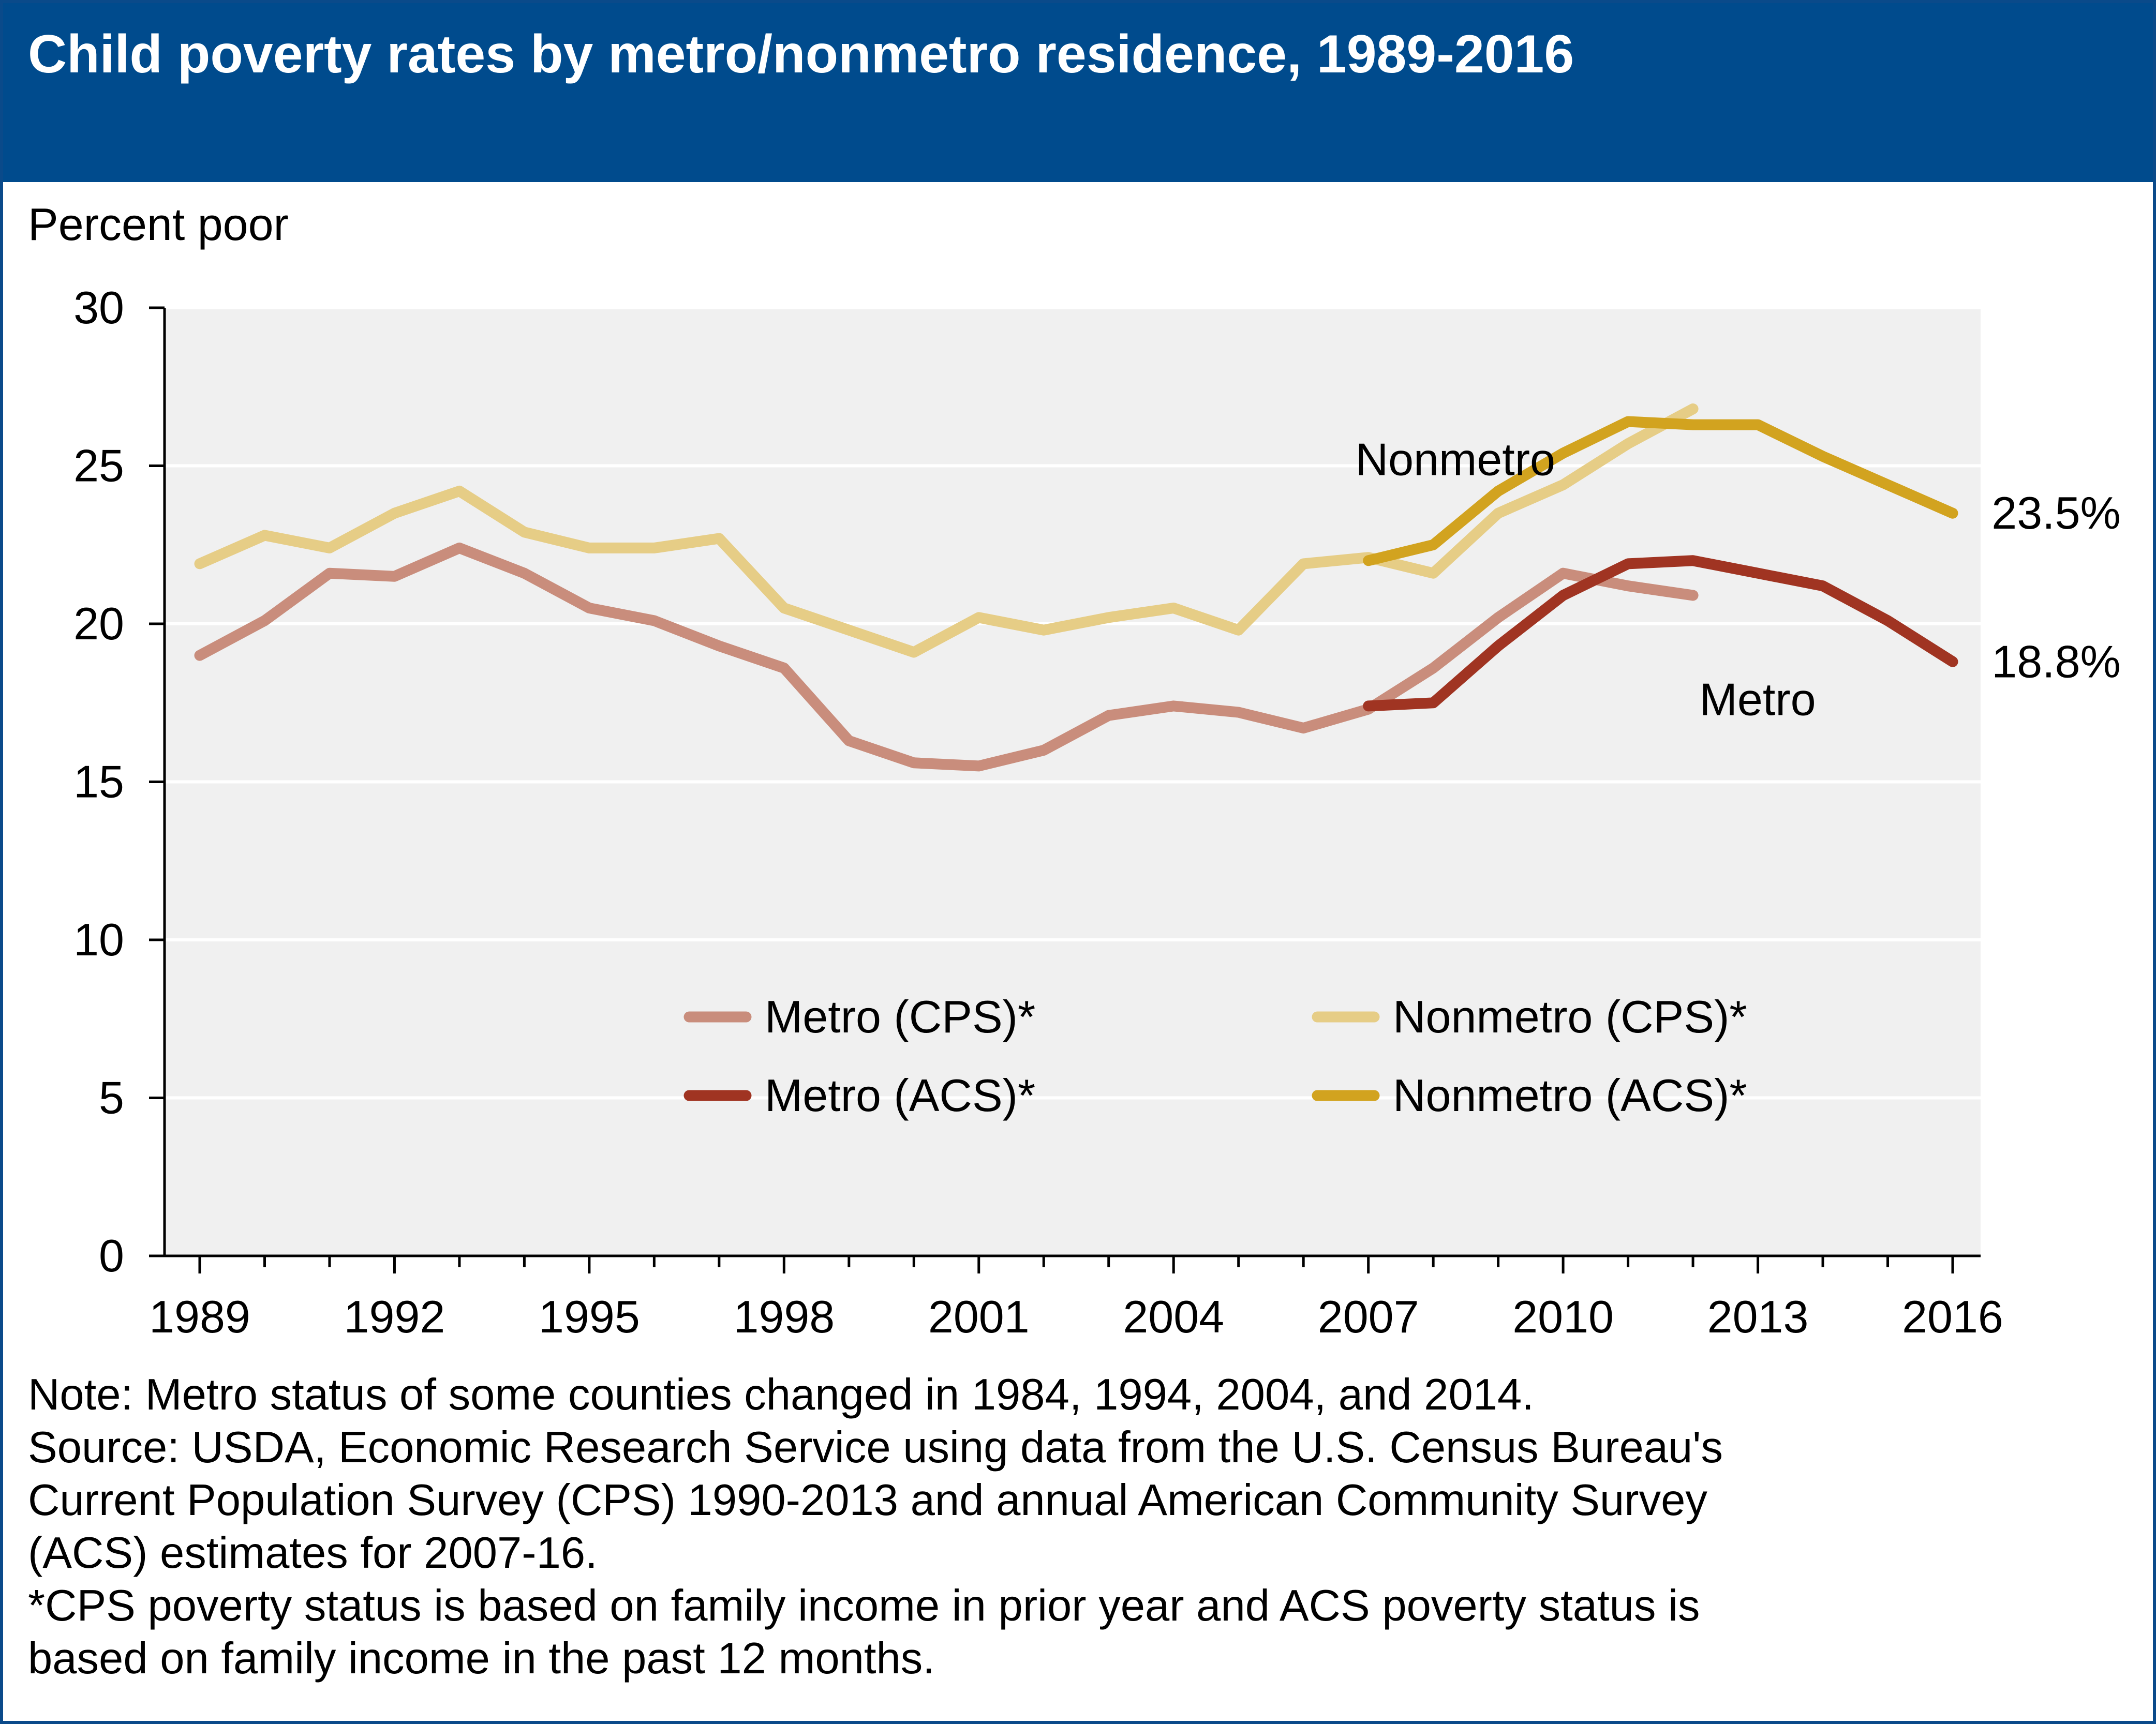 The height and width of the screenshot is (1724, 2156). What do you see at coordinates (1758, 1316) in the screenshot?
I see `x-tick-label: 2013` at bounding box center [1758, 1316].